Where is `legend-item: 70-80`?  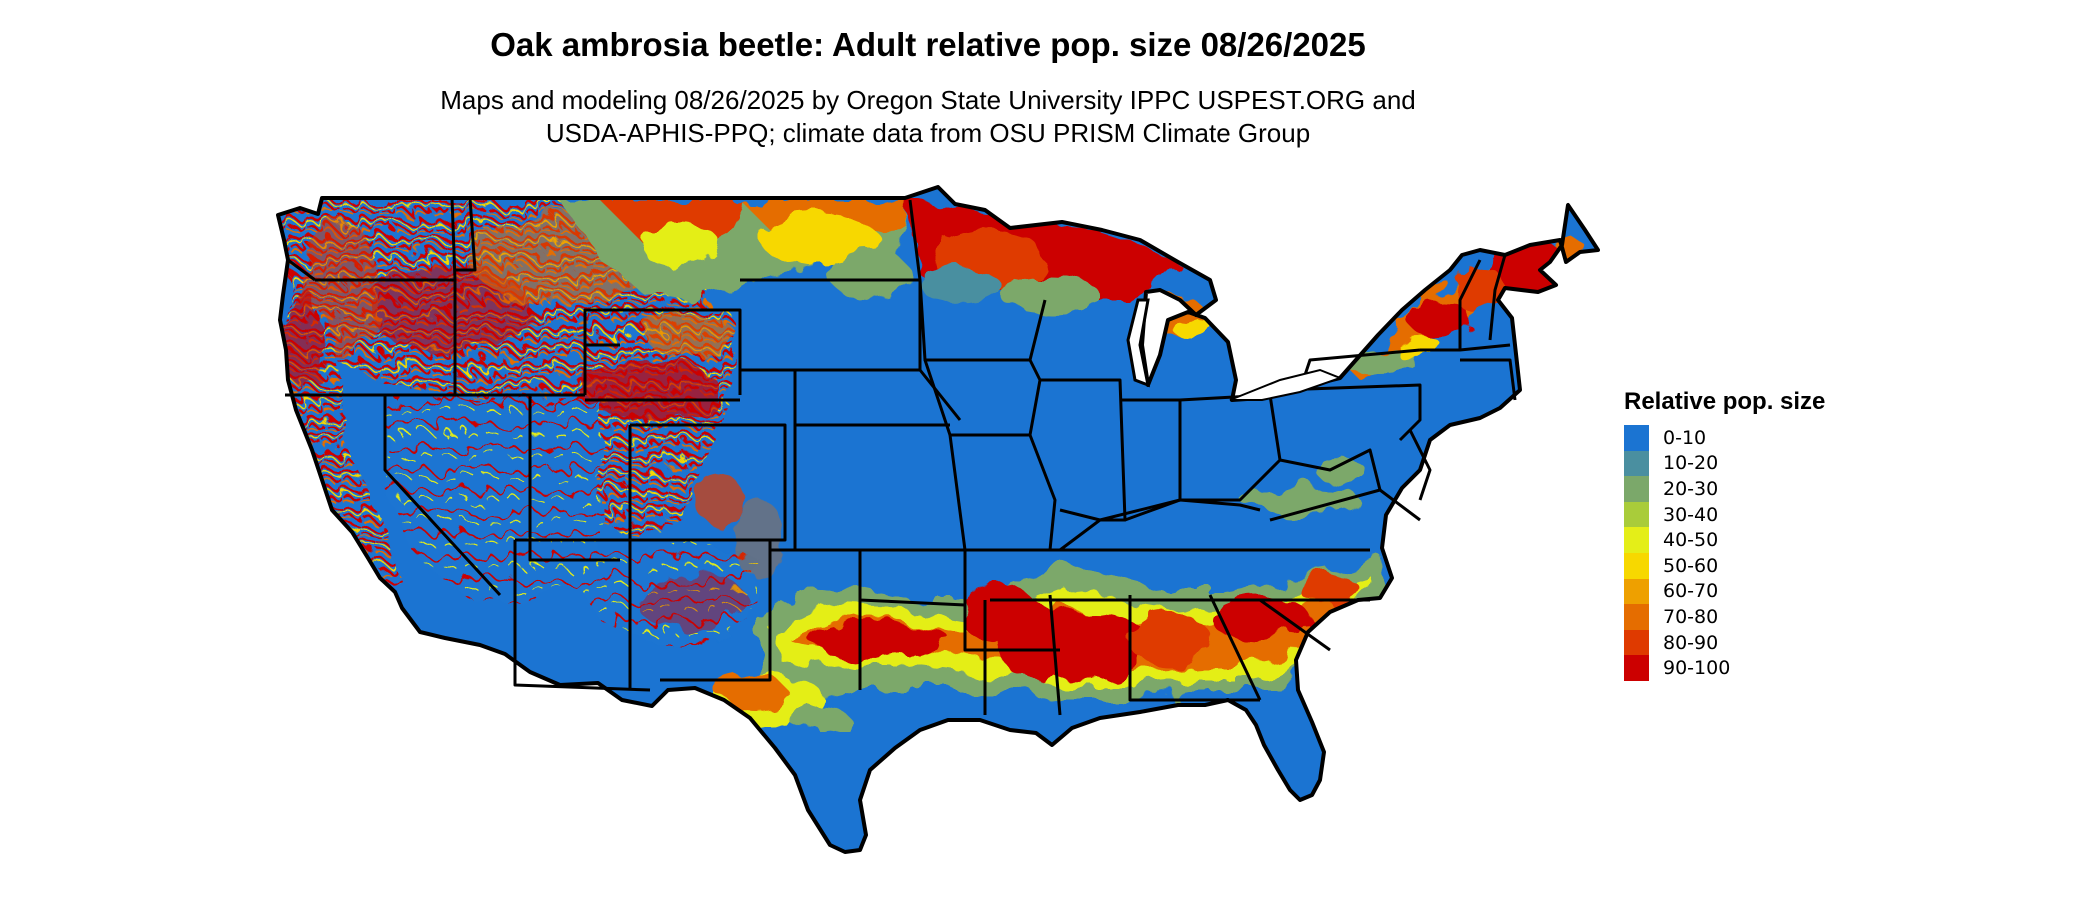 legend-item: 70-80 is located at coordinates (1724, 617).